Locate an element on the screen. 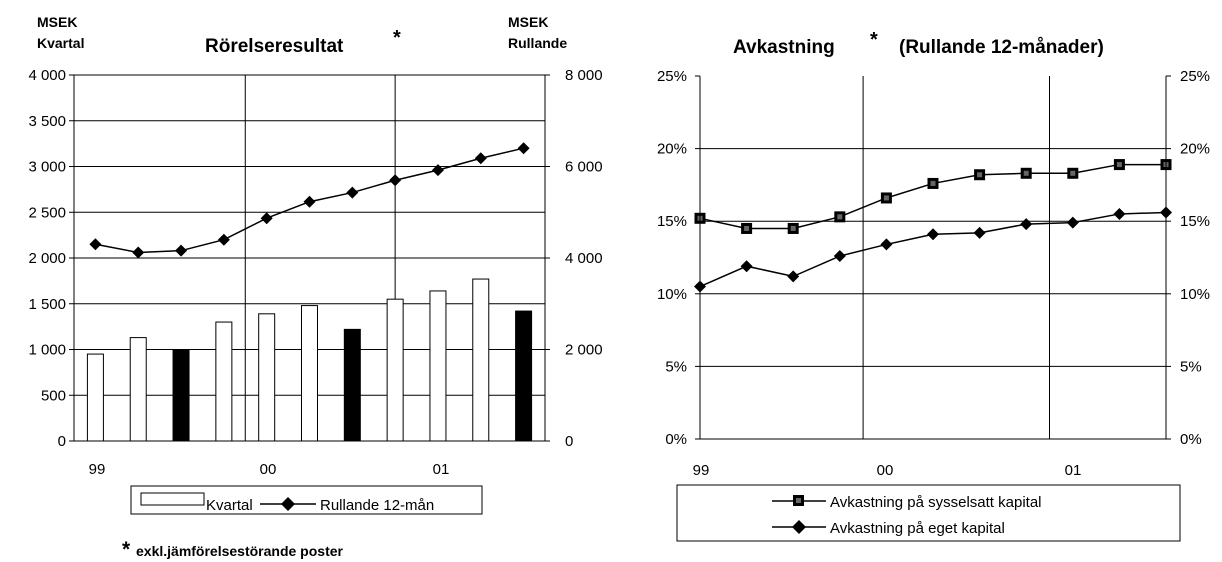  y-tick-label: 1 500 is located at coordinates (47, 304).